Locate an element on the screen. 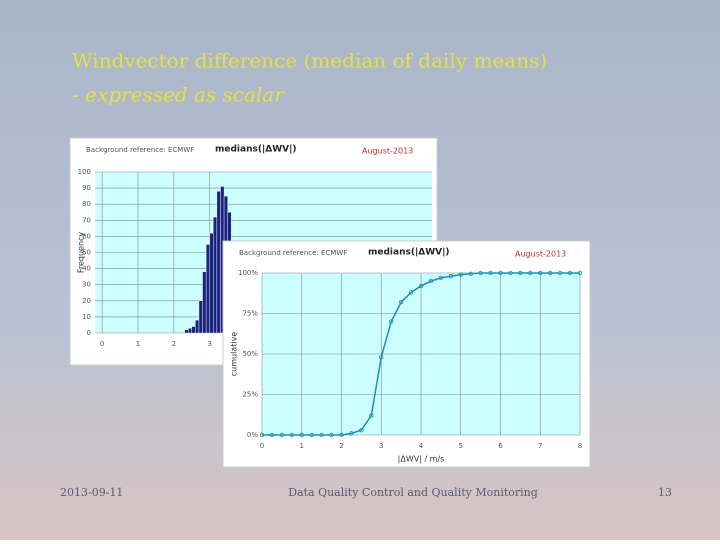 The height and width of the screenshot is (544, 720). x-tick-label: 6 is located at coordinates (500, 446).